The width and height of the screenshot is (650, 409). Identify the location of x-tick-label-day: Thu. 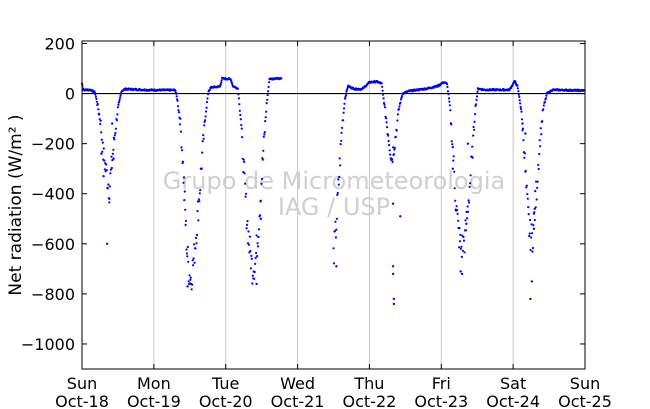
(368, 383).